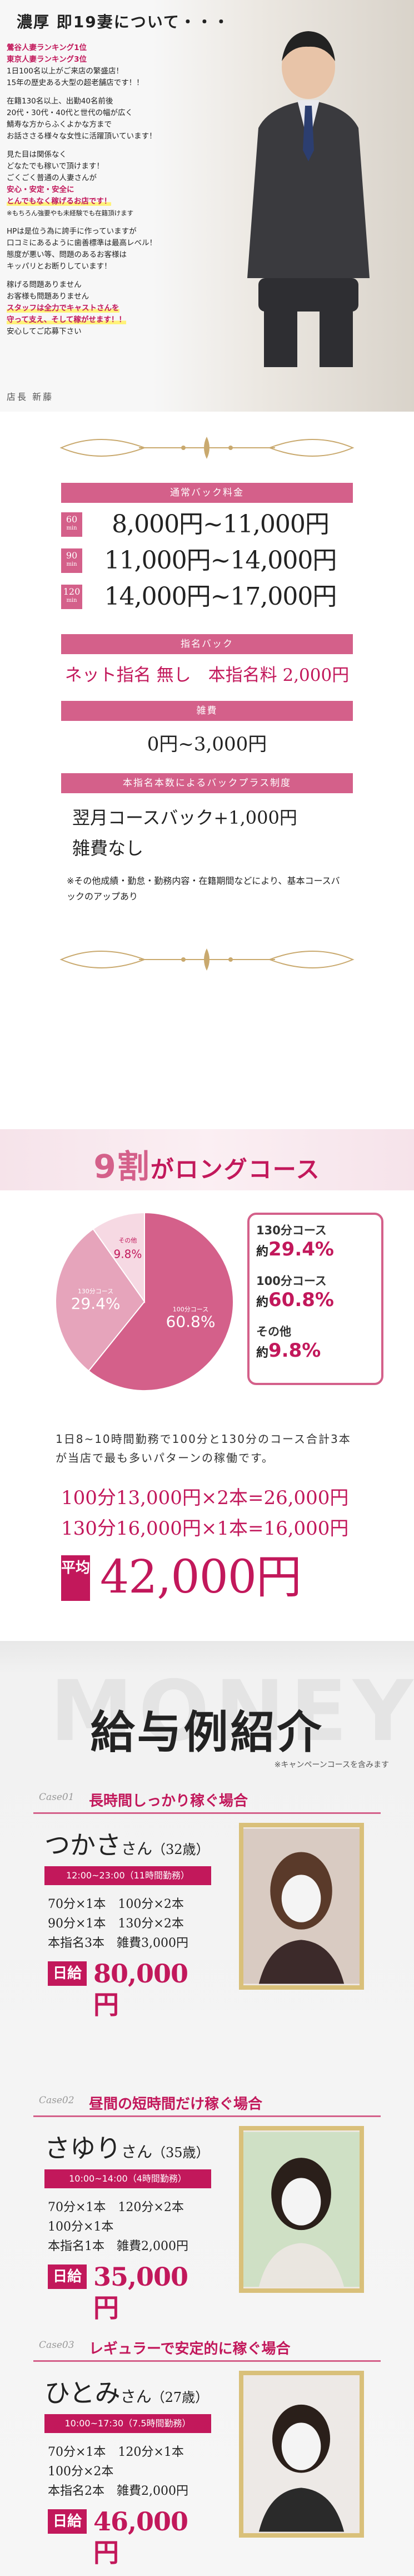  What do you see at coordinates (47, 59) in the screenshot?
I see `manager-line: 東京人妻ランキング3位` at bounding box center [47, 59].